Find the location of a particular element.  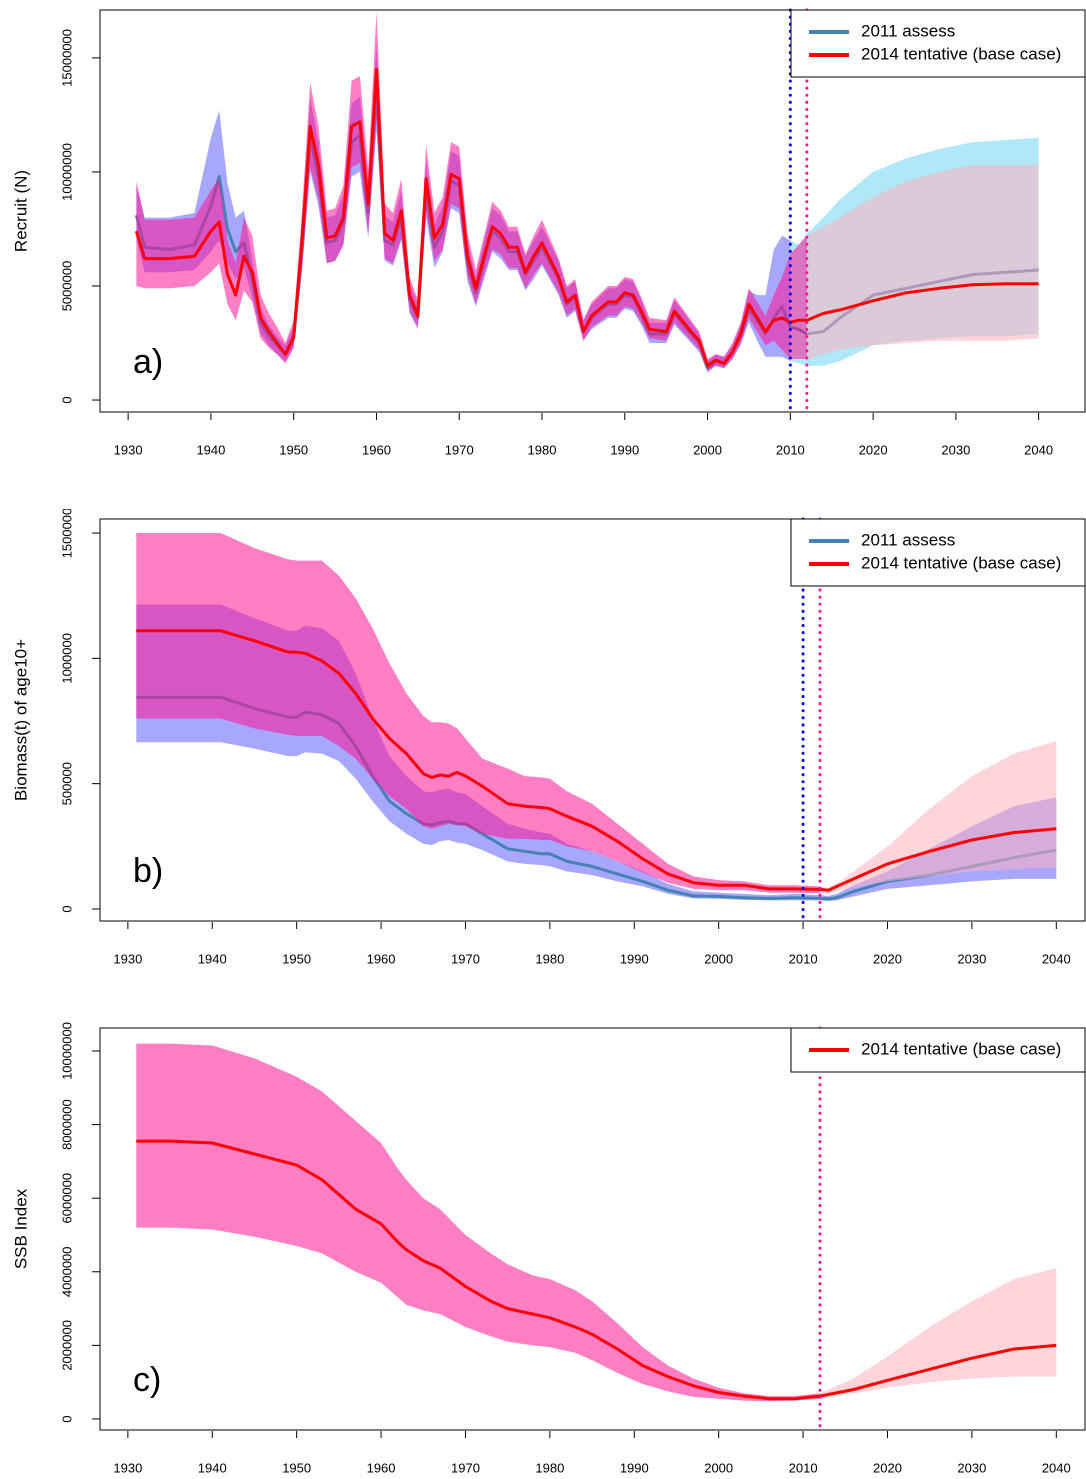

y-axis-label: SSB Index is located at coordinates (20, 1228).